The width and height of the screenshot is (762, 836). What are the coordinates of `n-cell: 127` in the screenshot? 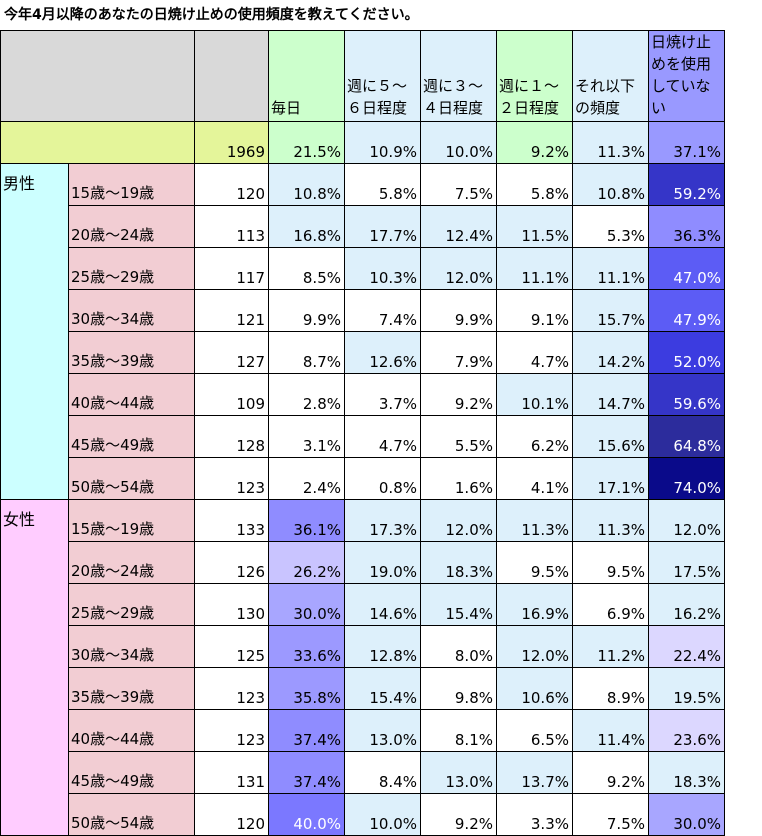 It's located at (231, 352).